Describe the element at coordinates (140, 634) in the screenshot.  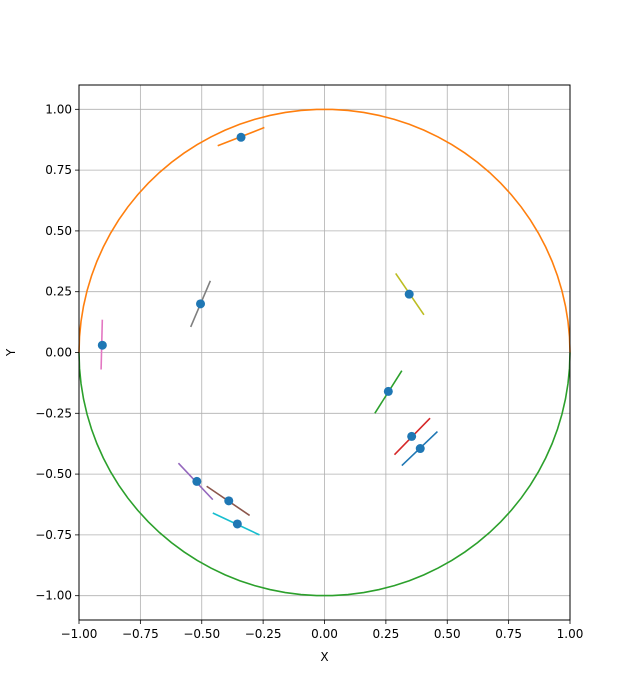
I see `x-tick-label: −0.75` at that location.